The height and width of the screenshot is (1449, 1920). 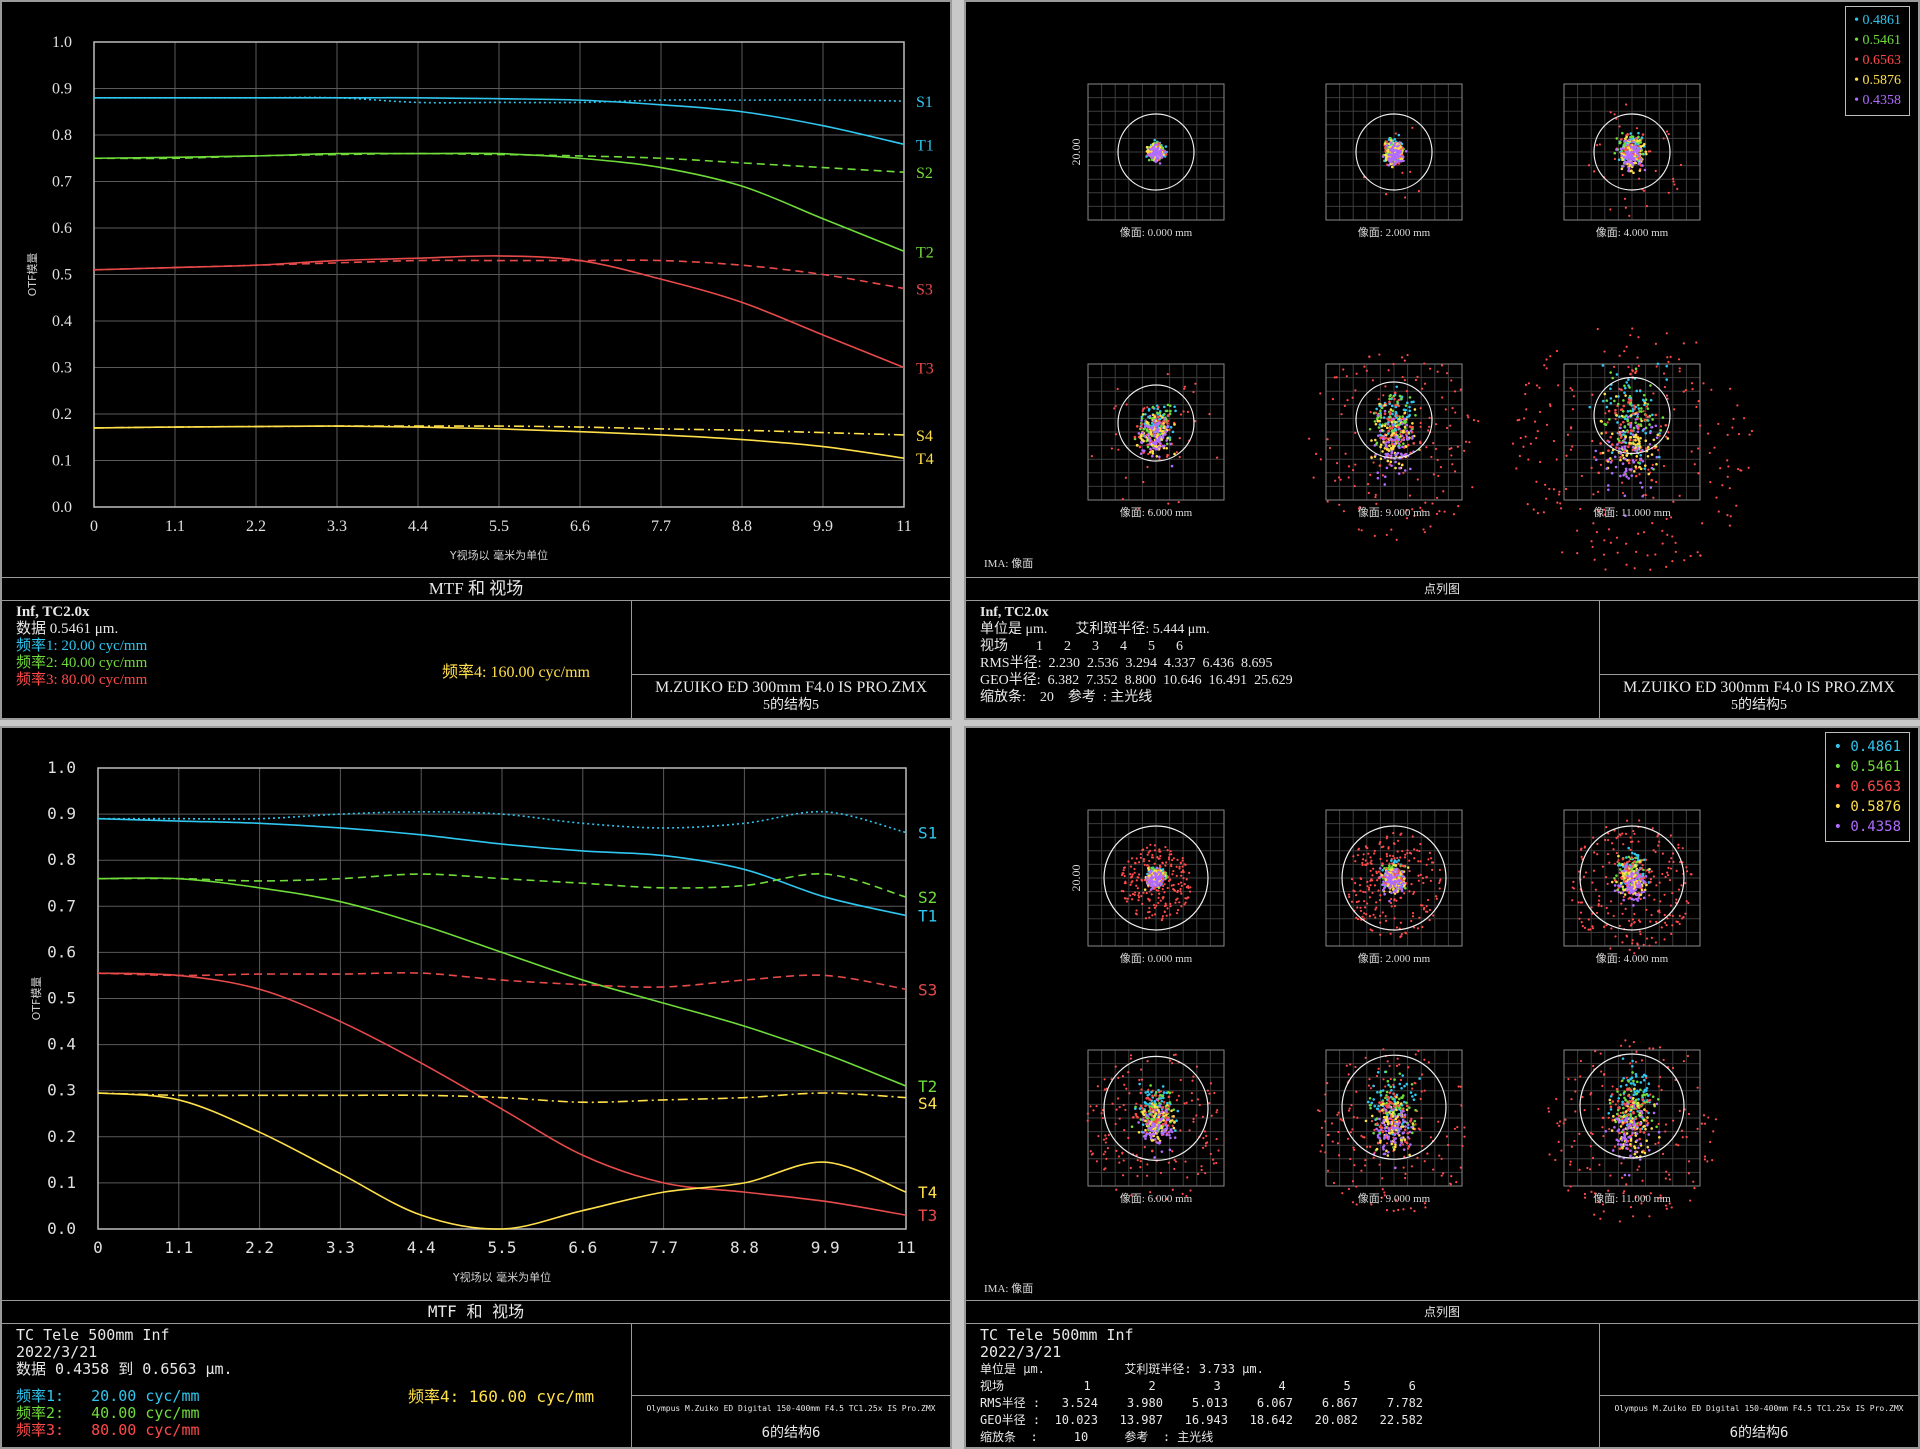 What do you see at coordinates (791, 1433) in the screenshot?
I see `config-label: 6的结构6` at bounding box center [791, 1433].